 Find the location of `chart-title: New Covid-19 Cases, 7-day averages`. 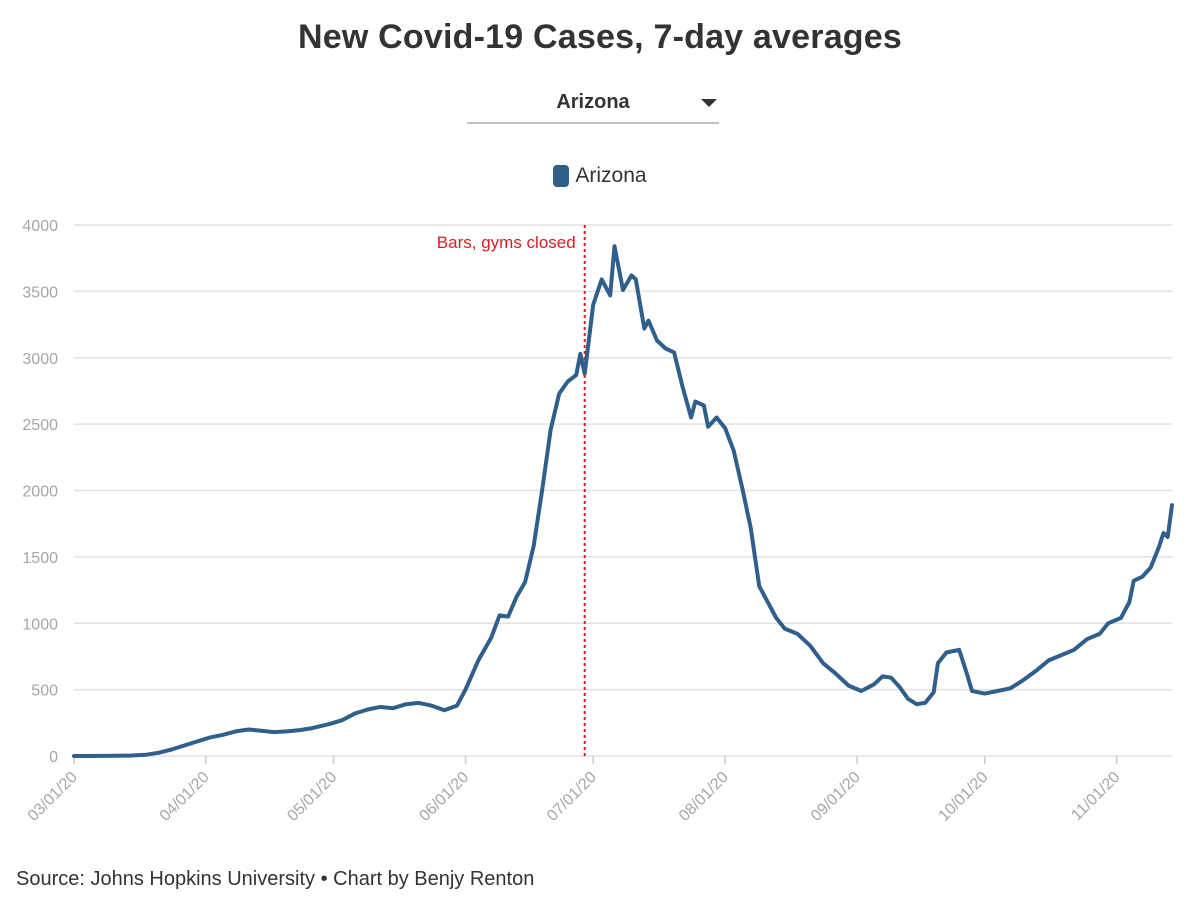

chart-title: New Covid-19 Cases, 7-day averages is located at coordinates (600, 37).